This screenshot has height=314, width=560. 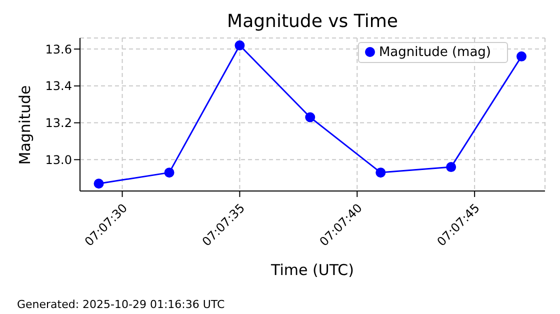 What do you see at coordinates (58, 159) in the screenshot?
I see `y-tick-label: 13.0` at bounding box center [58, 159].